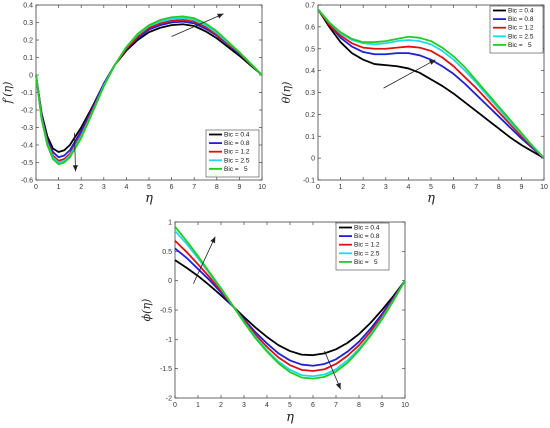 The width and height of the screenshot is (550, 428). I want to click on y-axis-label: θ(η), so click(286, 93).